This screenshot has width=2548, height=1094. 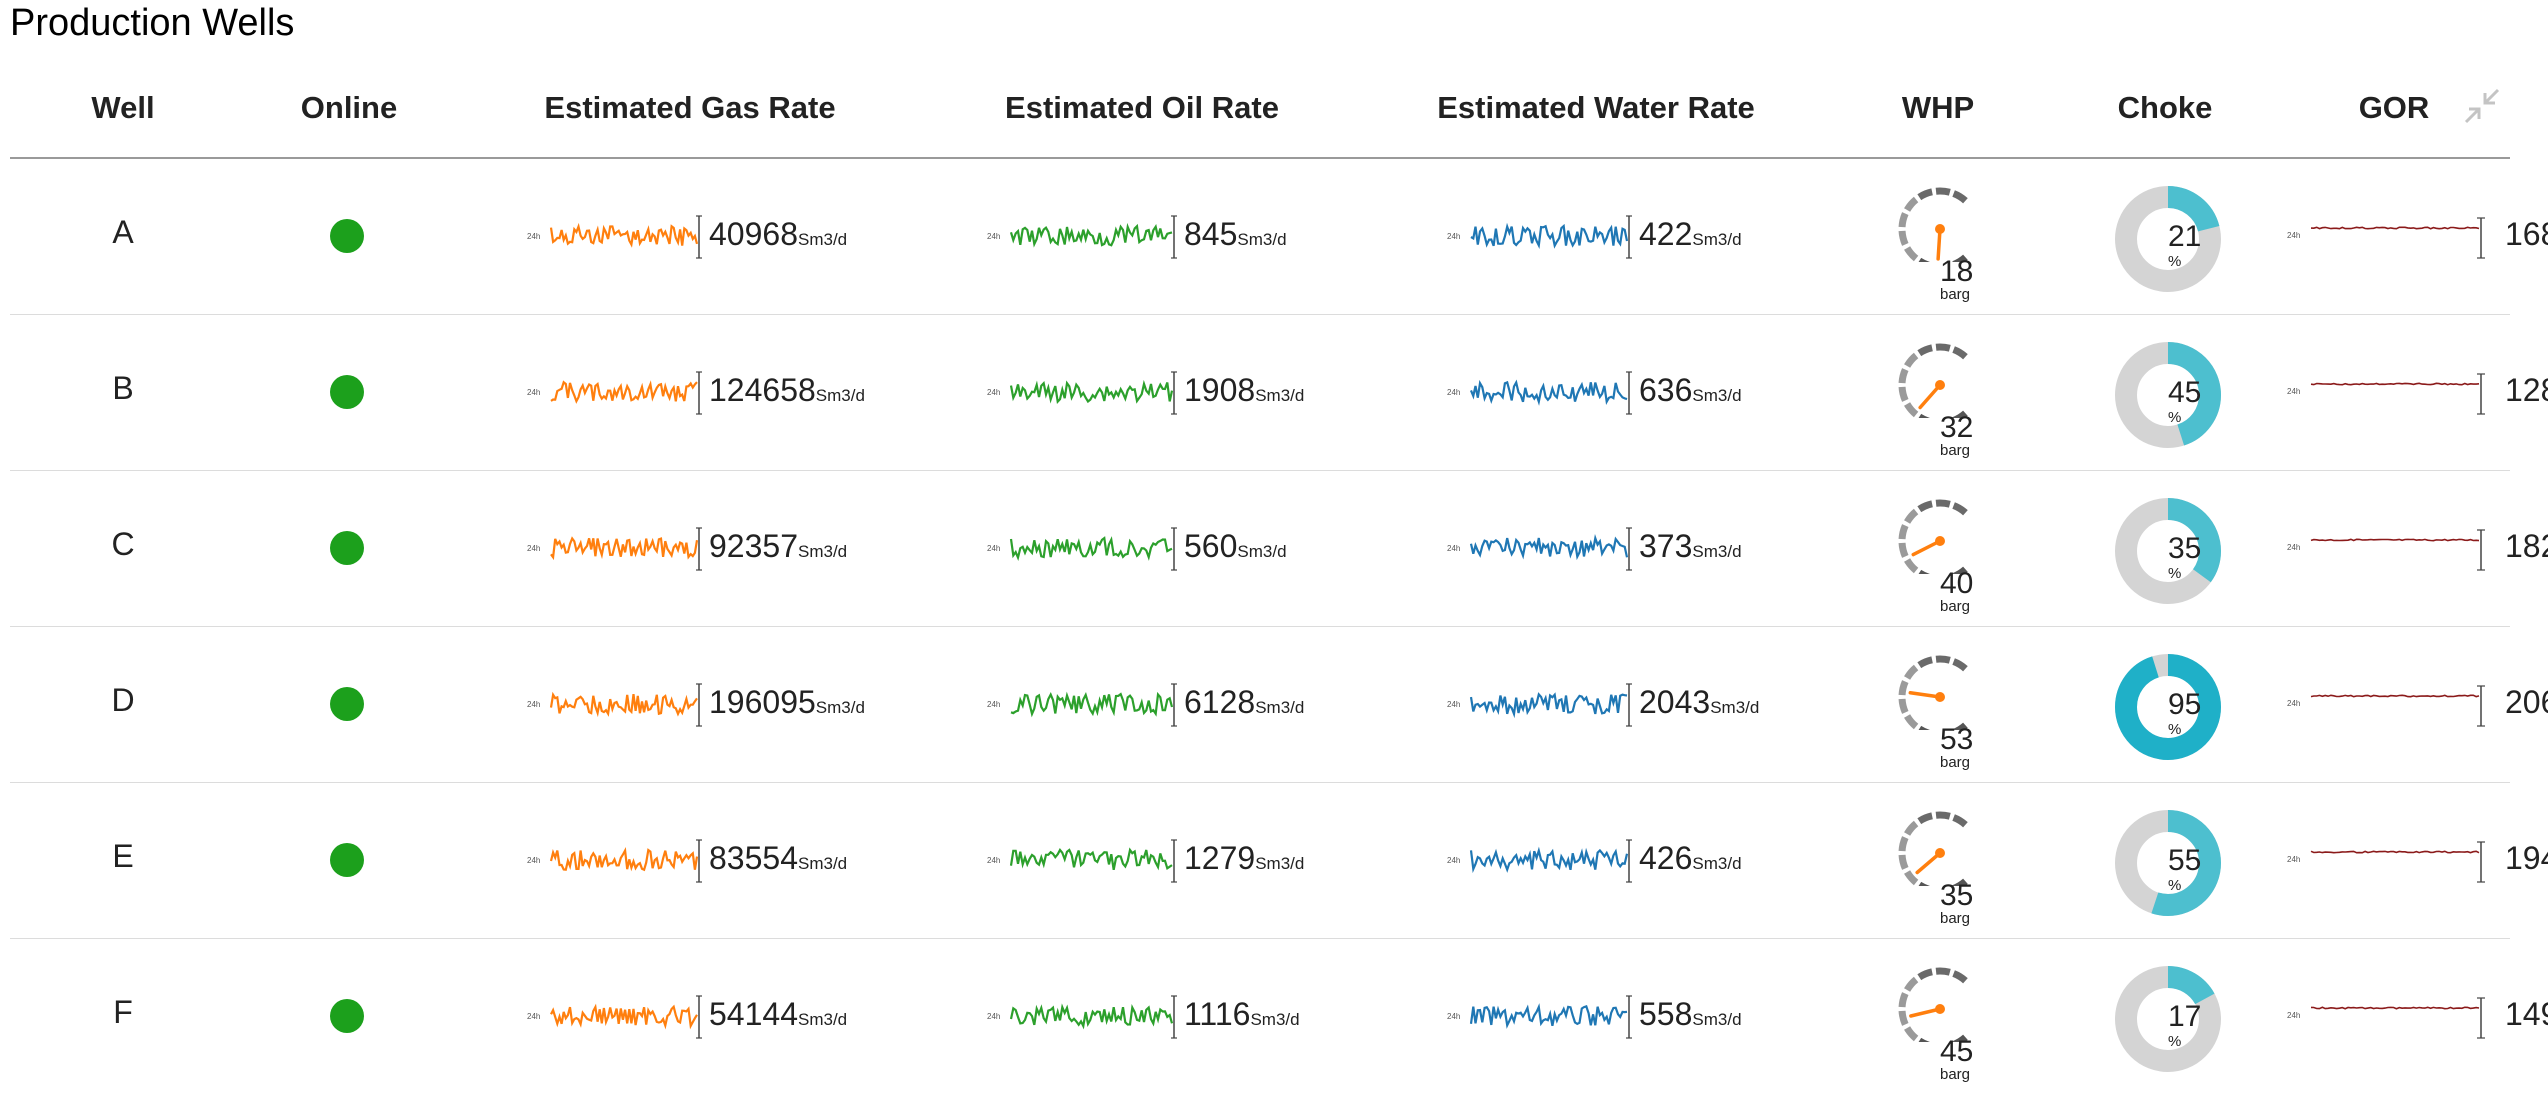 I want to click on gor-value: 168, so click(x=2526, y=234).